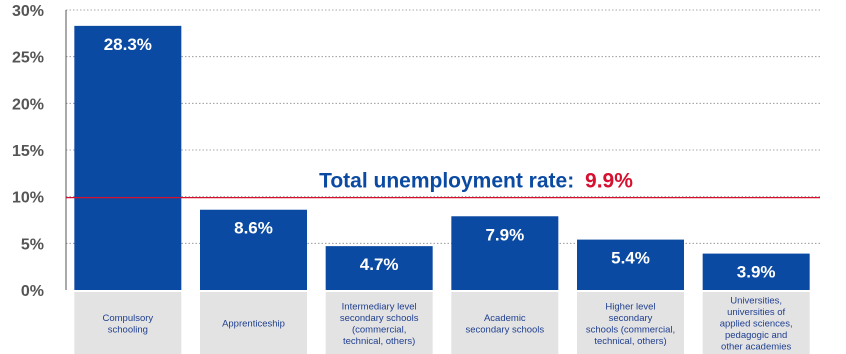 This screenshot has height=354, width=846. I want to click on category-label-line: (commercial,, so click(379, 329).